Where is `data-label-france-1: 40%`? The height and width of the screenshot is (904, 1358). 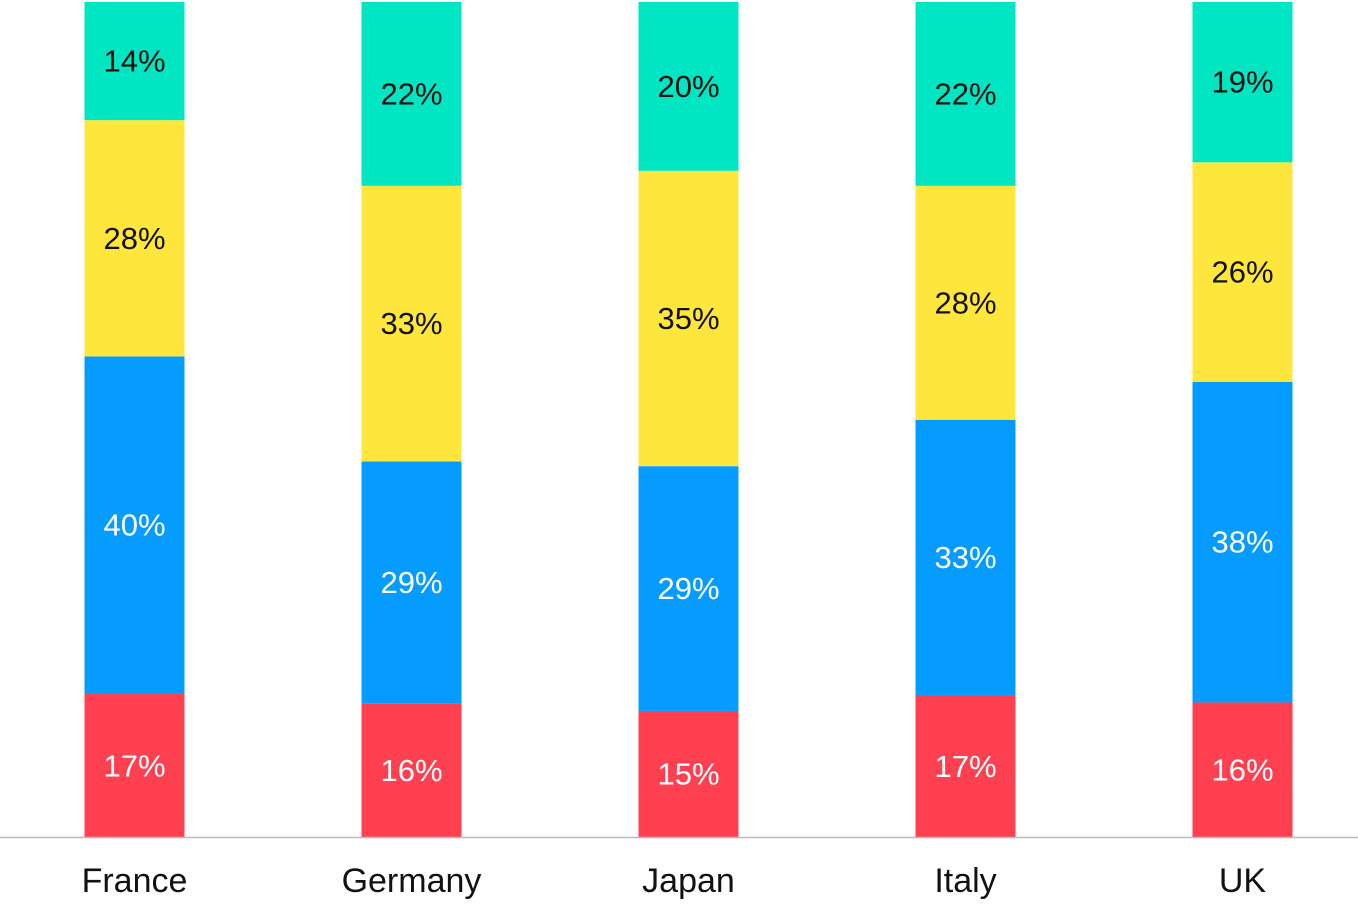
data-label-france-1: 40% is located at coordinates (134, 525).